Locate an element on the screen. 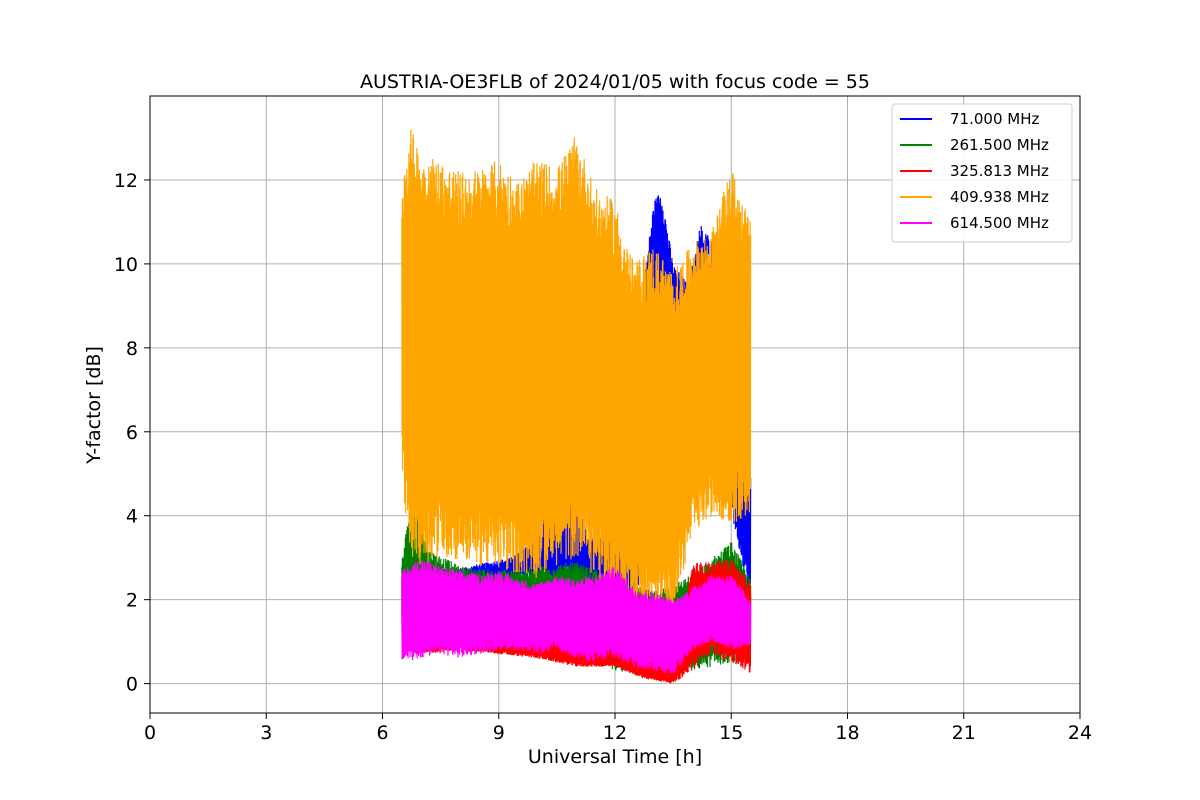 This screenshot has height=800, width=1200. series-line is located at coordinates (576, 617).